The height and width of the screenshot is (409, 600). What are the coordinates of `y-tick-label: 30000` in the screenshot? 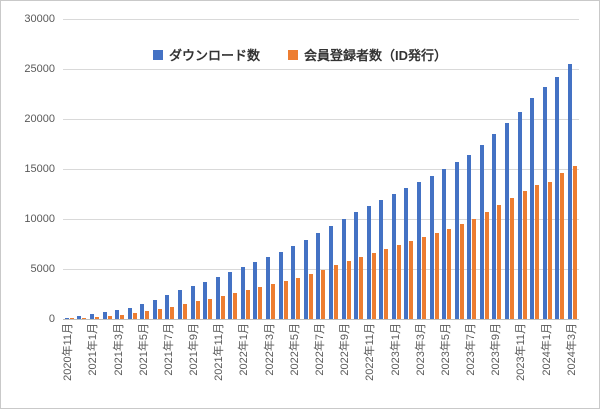 It's located at (39, 19).